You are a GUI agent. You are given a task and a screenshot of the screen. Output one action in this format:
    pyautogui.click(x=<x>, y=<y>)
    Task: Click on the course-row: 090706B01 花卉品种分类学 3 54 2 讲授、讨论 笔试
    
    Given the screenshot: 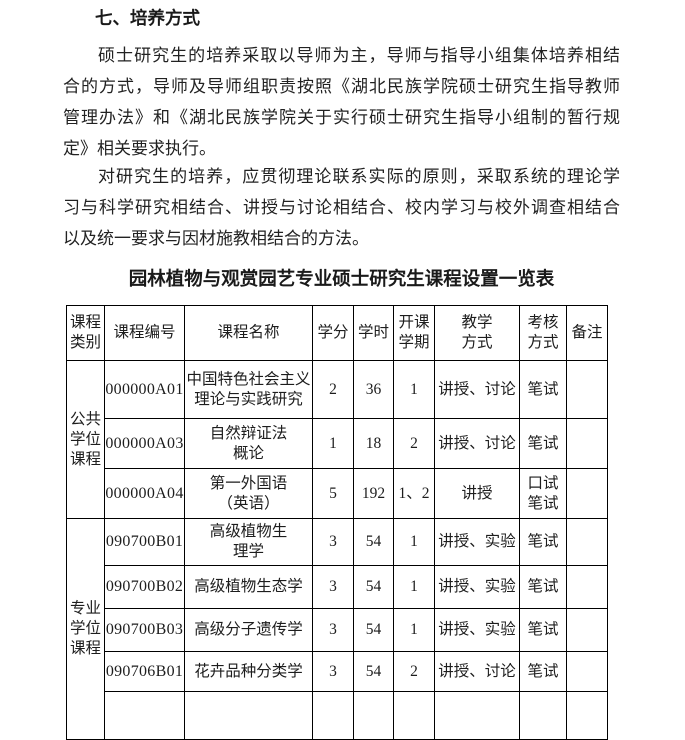 What is the action you would take?
    pyautogui.click(x=337, y=671)
    